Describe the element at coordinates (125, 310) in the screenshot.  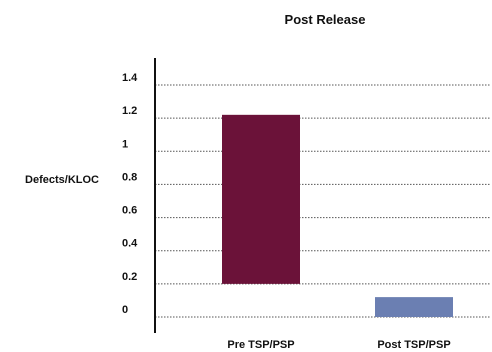
I see `y-tick-label: 0` at that location.